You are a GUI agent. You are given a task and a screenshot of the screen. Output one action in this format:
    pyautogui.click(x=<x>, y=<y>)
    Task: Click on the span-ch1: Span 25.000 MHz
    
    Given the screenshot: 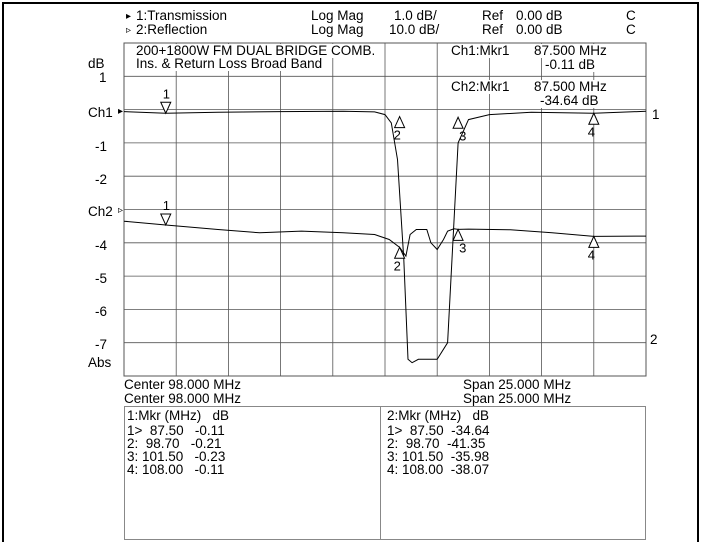 What is the action you would take?
    pyautogui.click(x=517, y=384)
    